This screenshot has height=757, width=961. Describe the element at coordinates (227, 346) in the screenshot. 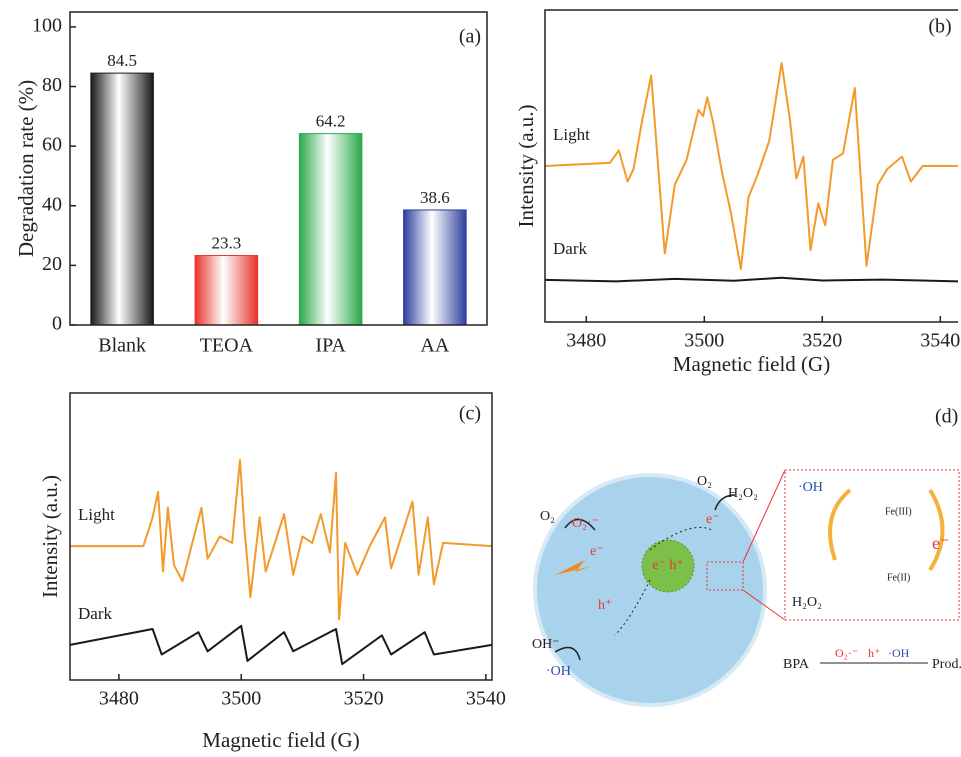

I see `x-tick-label: TEOA` at that location.